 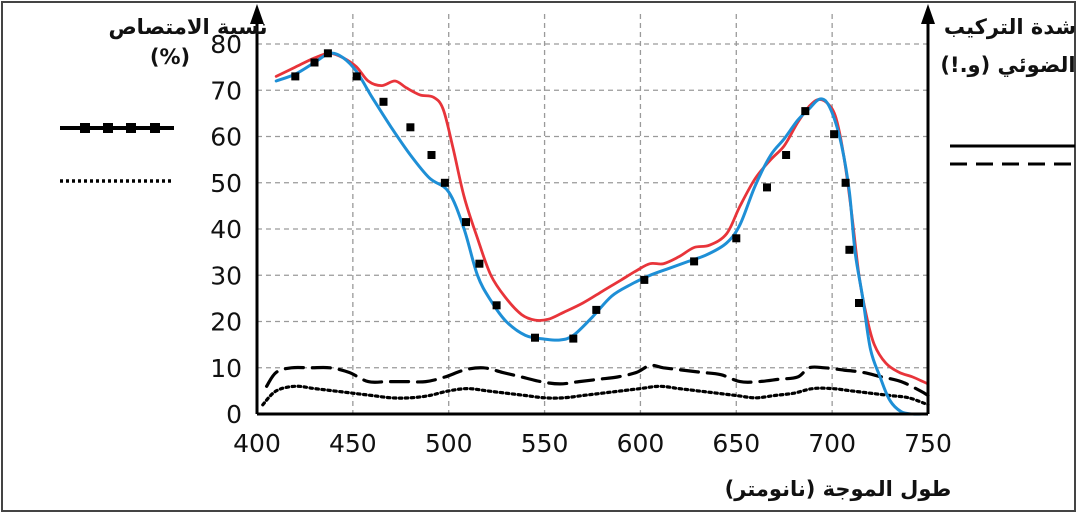 What do you see at coordinates (170, 57) in the screenshot?
I see `left-axis-title-line2: (%)` at bounding box center [170, 57].